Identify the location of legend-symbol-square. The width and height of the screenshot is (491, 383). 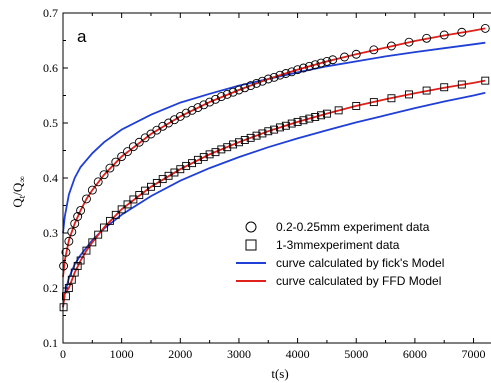
(251, 245).